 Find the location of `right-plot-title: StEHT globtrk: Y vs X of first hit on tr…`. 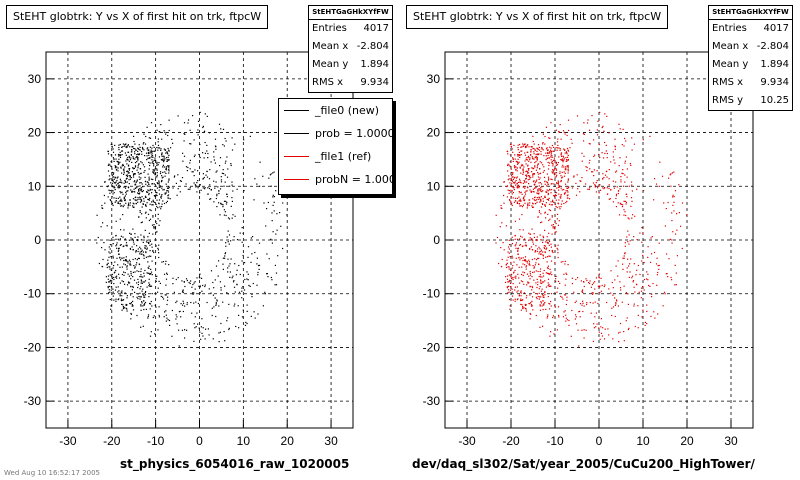

right-plot-title: StEHT globtrk: Y vs X of first hit on tr… is located at coordinates (537, 17).